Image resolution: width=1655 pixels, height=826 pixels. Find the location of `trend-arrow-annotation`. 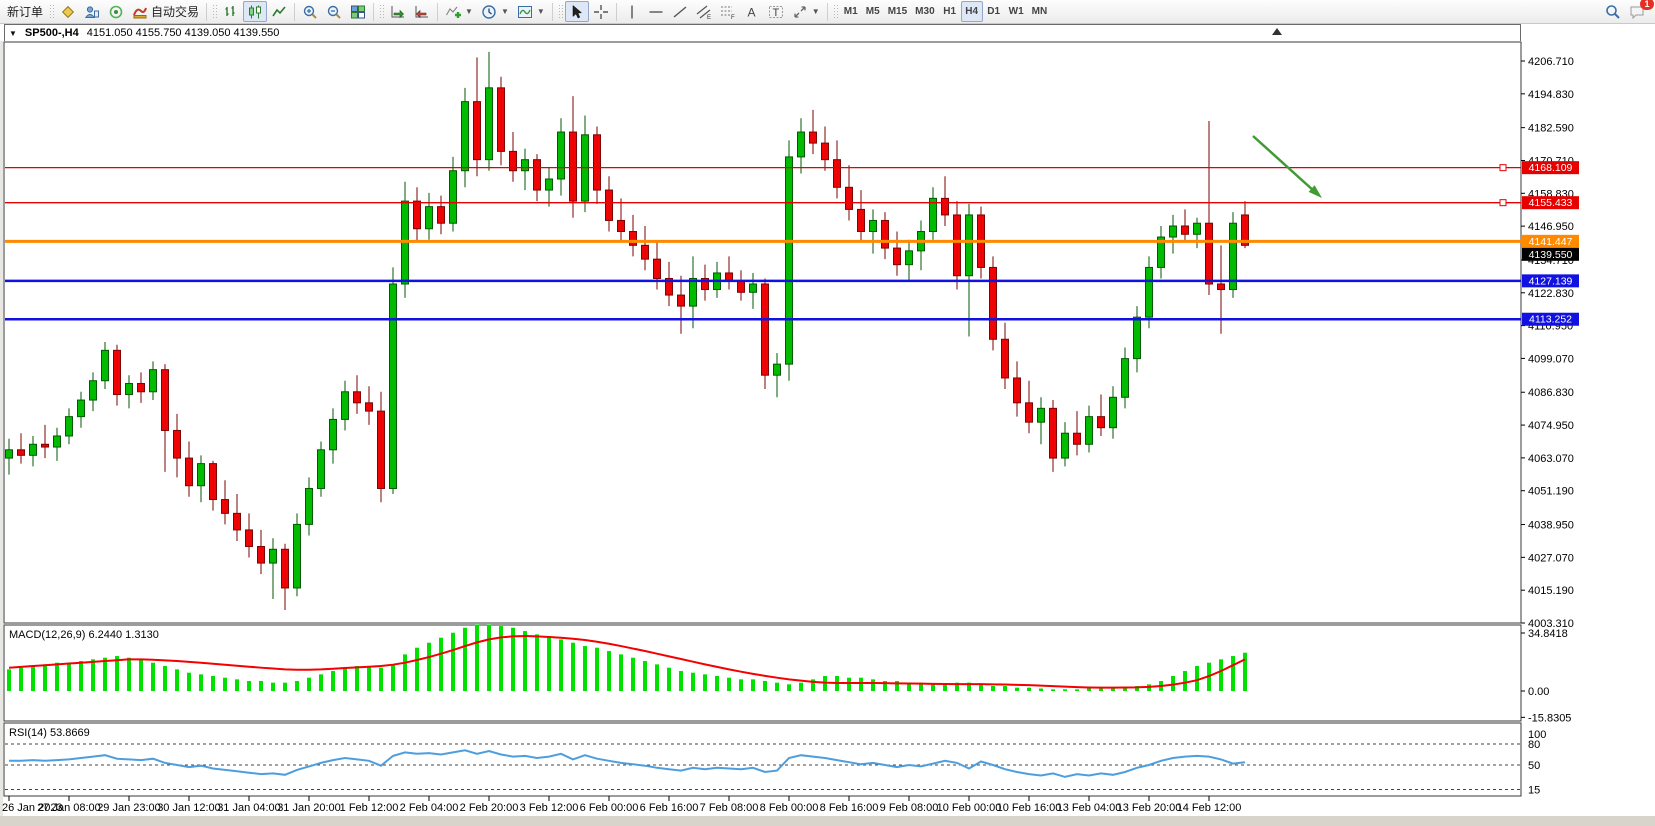

trend-arrow-annotation is located at coordinates (1287, 166).